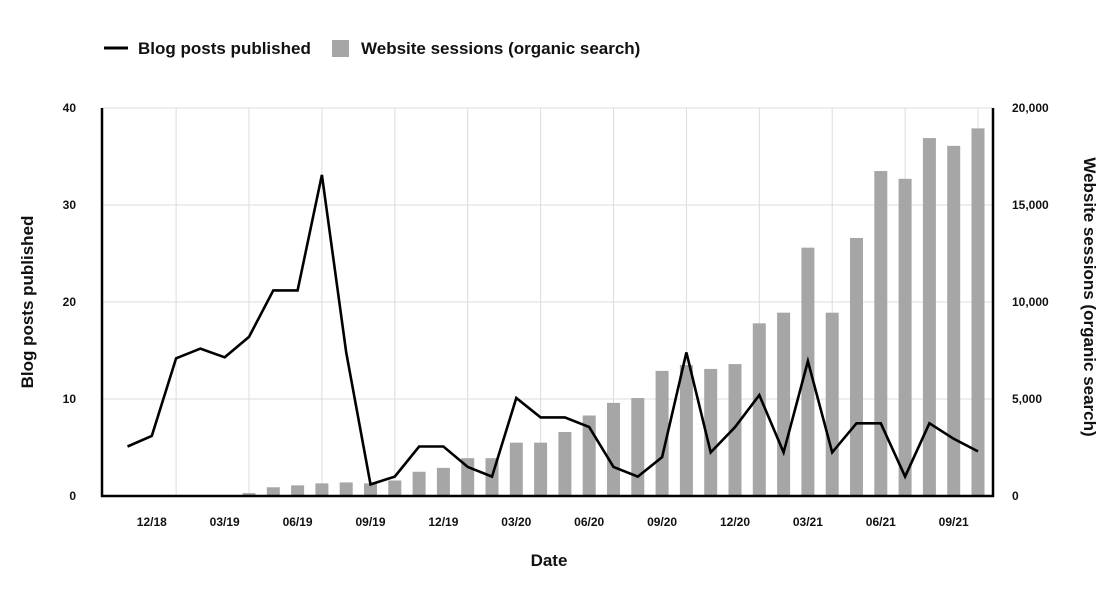 The height and width of the screenshot is (601, 1120). I want to click on y-tick-right-label: 10,000, so click(1030, 302).